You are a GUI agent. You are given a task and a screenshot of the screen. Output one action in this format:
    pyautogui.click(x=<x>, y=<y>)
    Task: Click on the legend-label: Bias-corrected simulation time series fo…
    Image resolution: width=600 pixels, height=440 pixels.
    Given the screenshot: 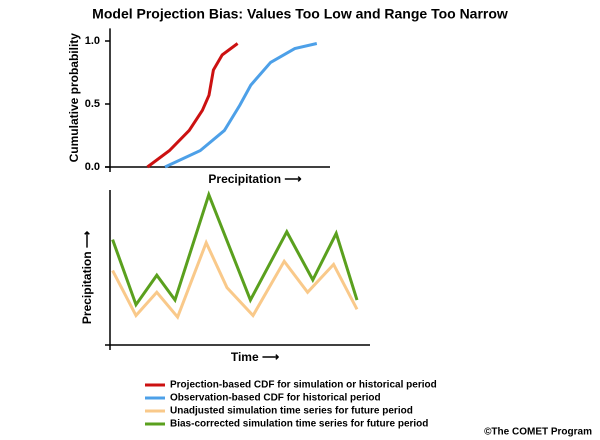 What is the action you would take?
    pyautogui.click(x=299, y=424)
    